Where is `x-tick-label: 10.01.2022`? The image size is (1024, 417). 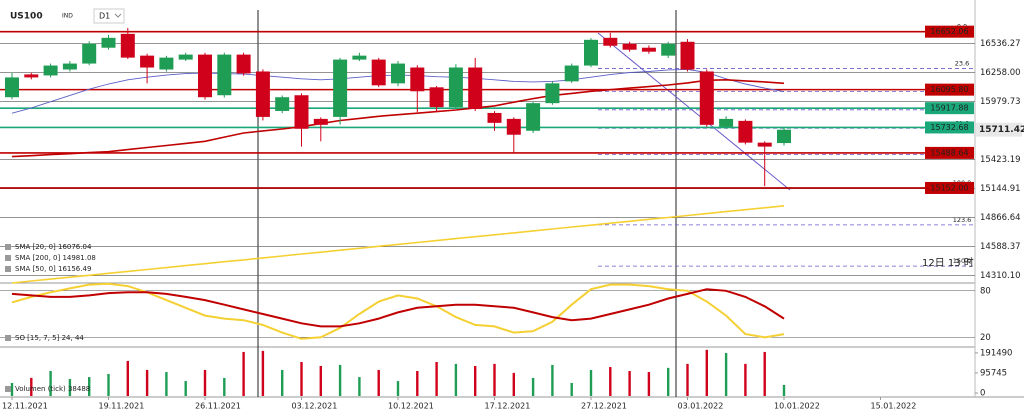 x-tick-label: 10.01.2022 is located at coordinates (797, 406).